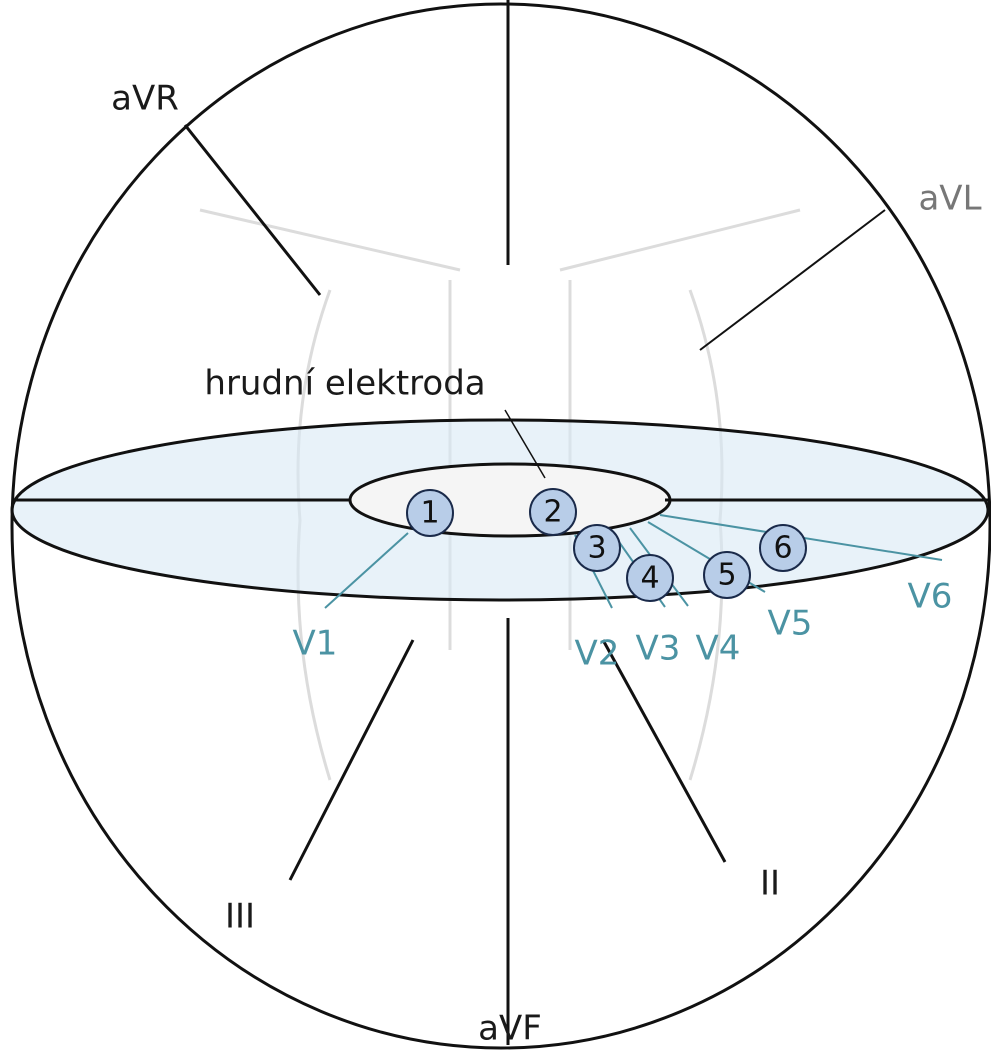 This screenshot has height=1056, width=991. Describe the element at coordinates (770, 884) in the screenshot. I see `lead-label: II` at that location.